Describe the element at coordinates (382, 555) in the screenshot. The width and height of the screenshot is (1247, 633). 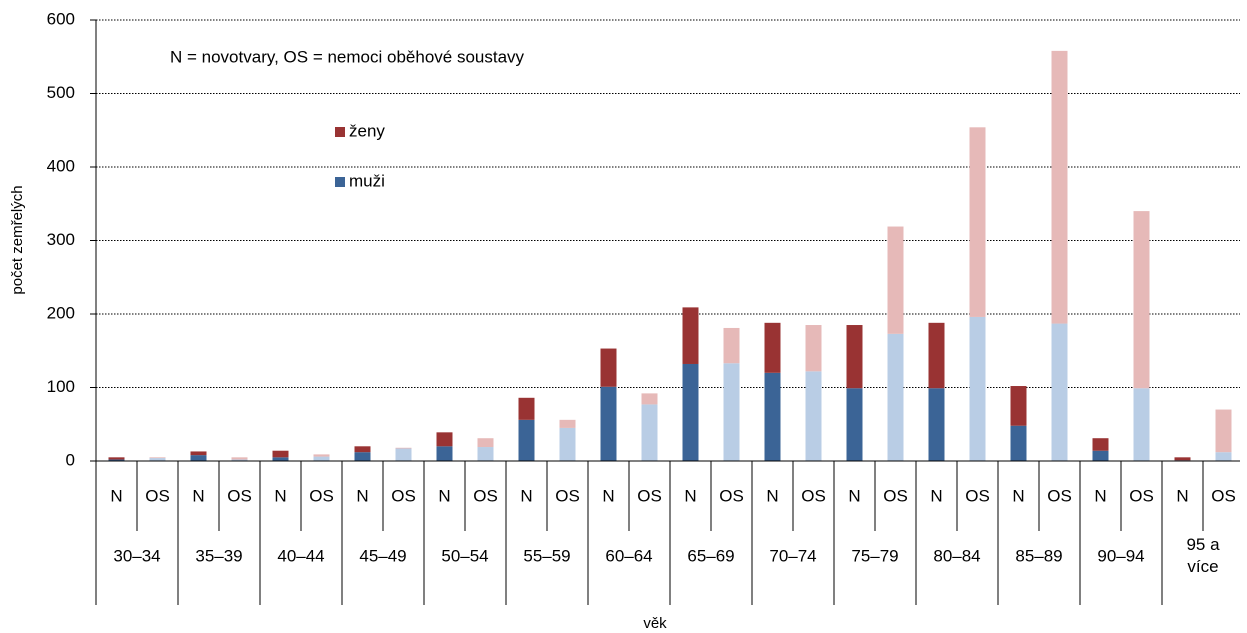
I see `group-label: 45–49` at that location.